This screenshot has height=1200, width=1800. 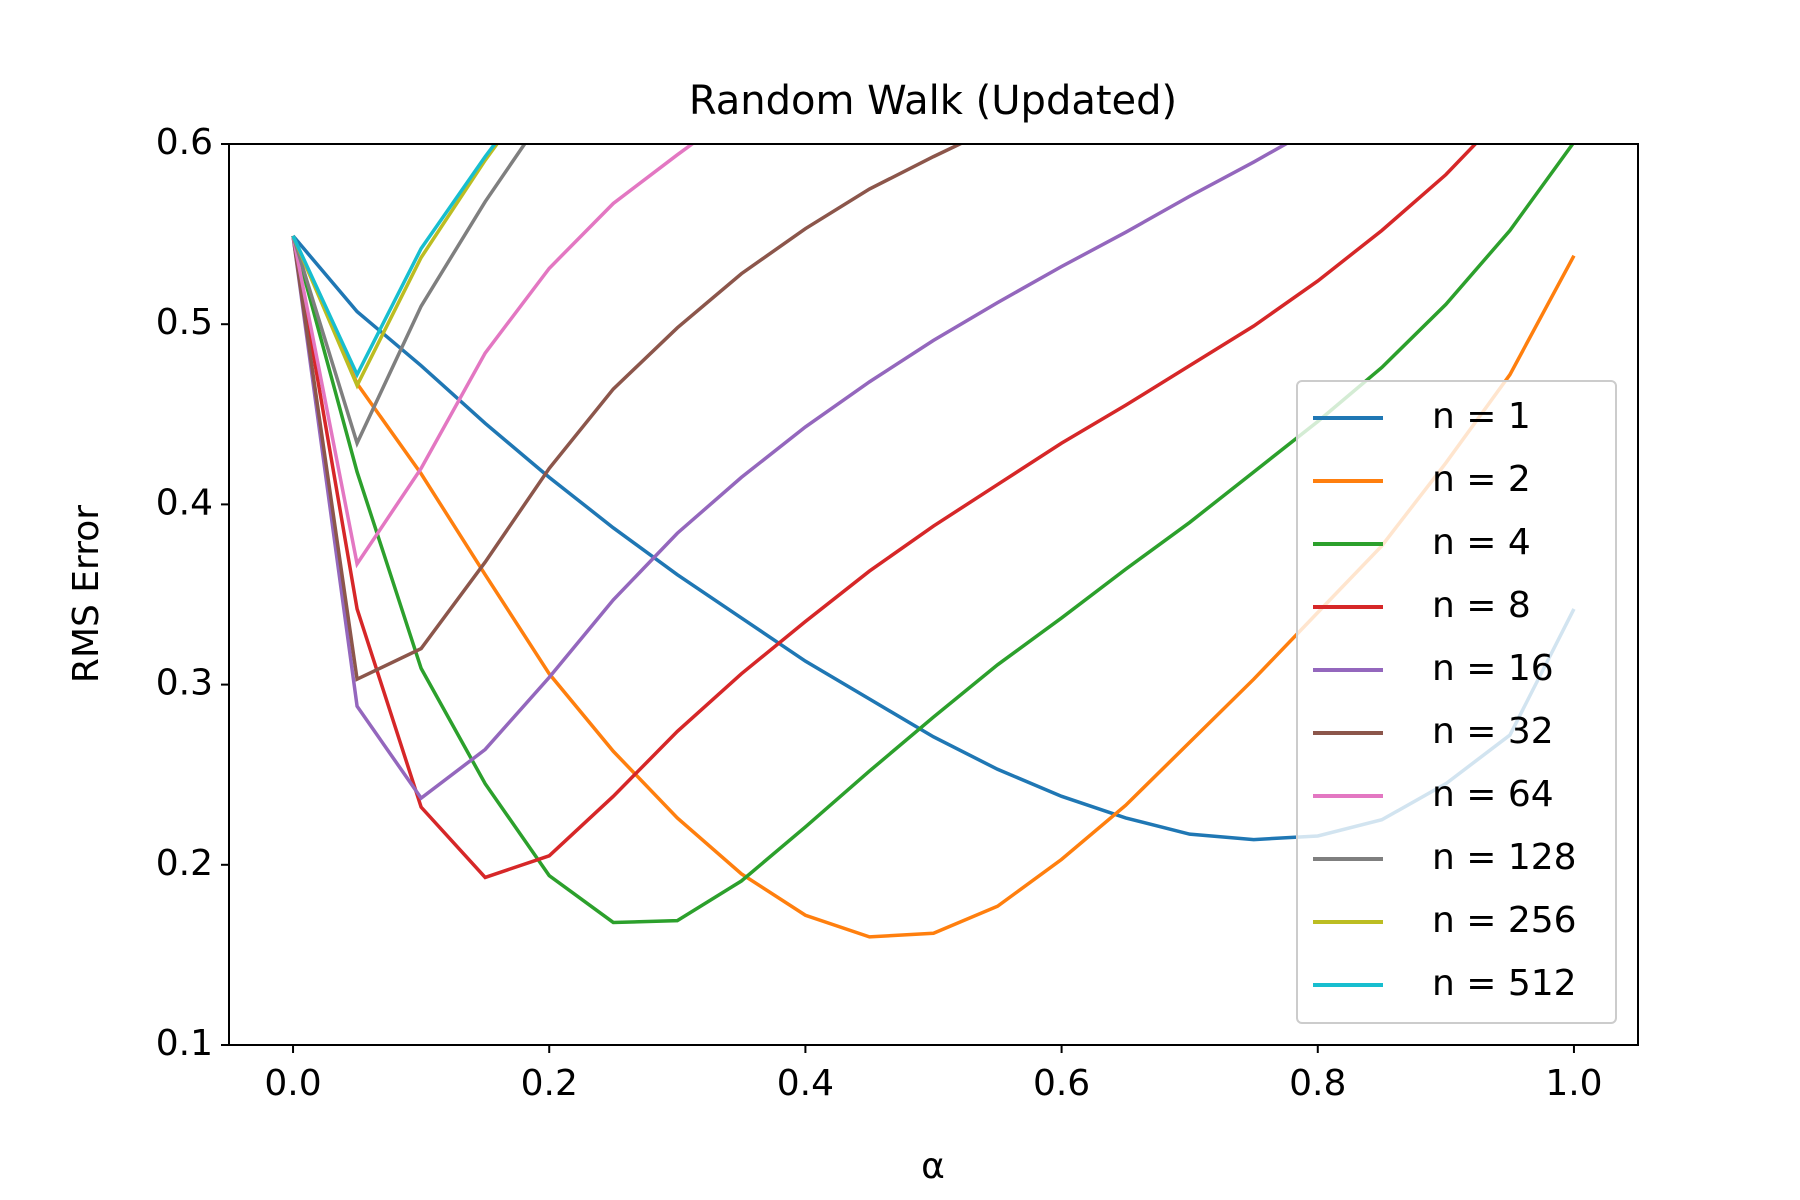 What do you see at coordinates (1504, 983) in the screenshot?
I see `legend-label: n = 512` at bounding box center [1504, 983].